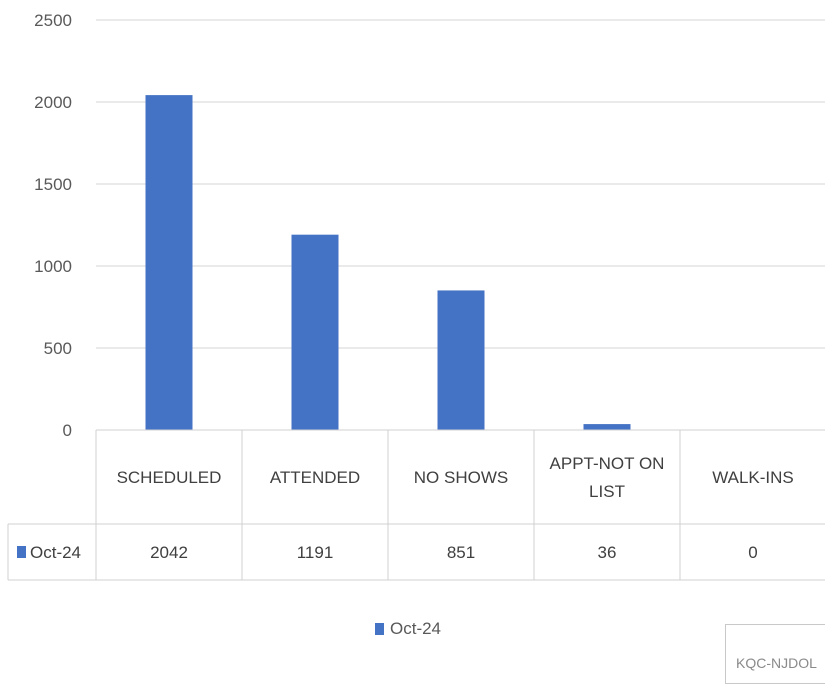 This screenshot has height=684, width=825. What do you see at coordinates (169, 477) in the screenshot?
I see `category-label: SCHEDULED` at bounding box center [169, 477].